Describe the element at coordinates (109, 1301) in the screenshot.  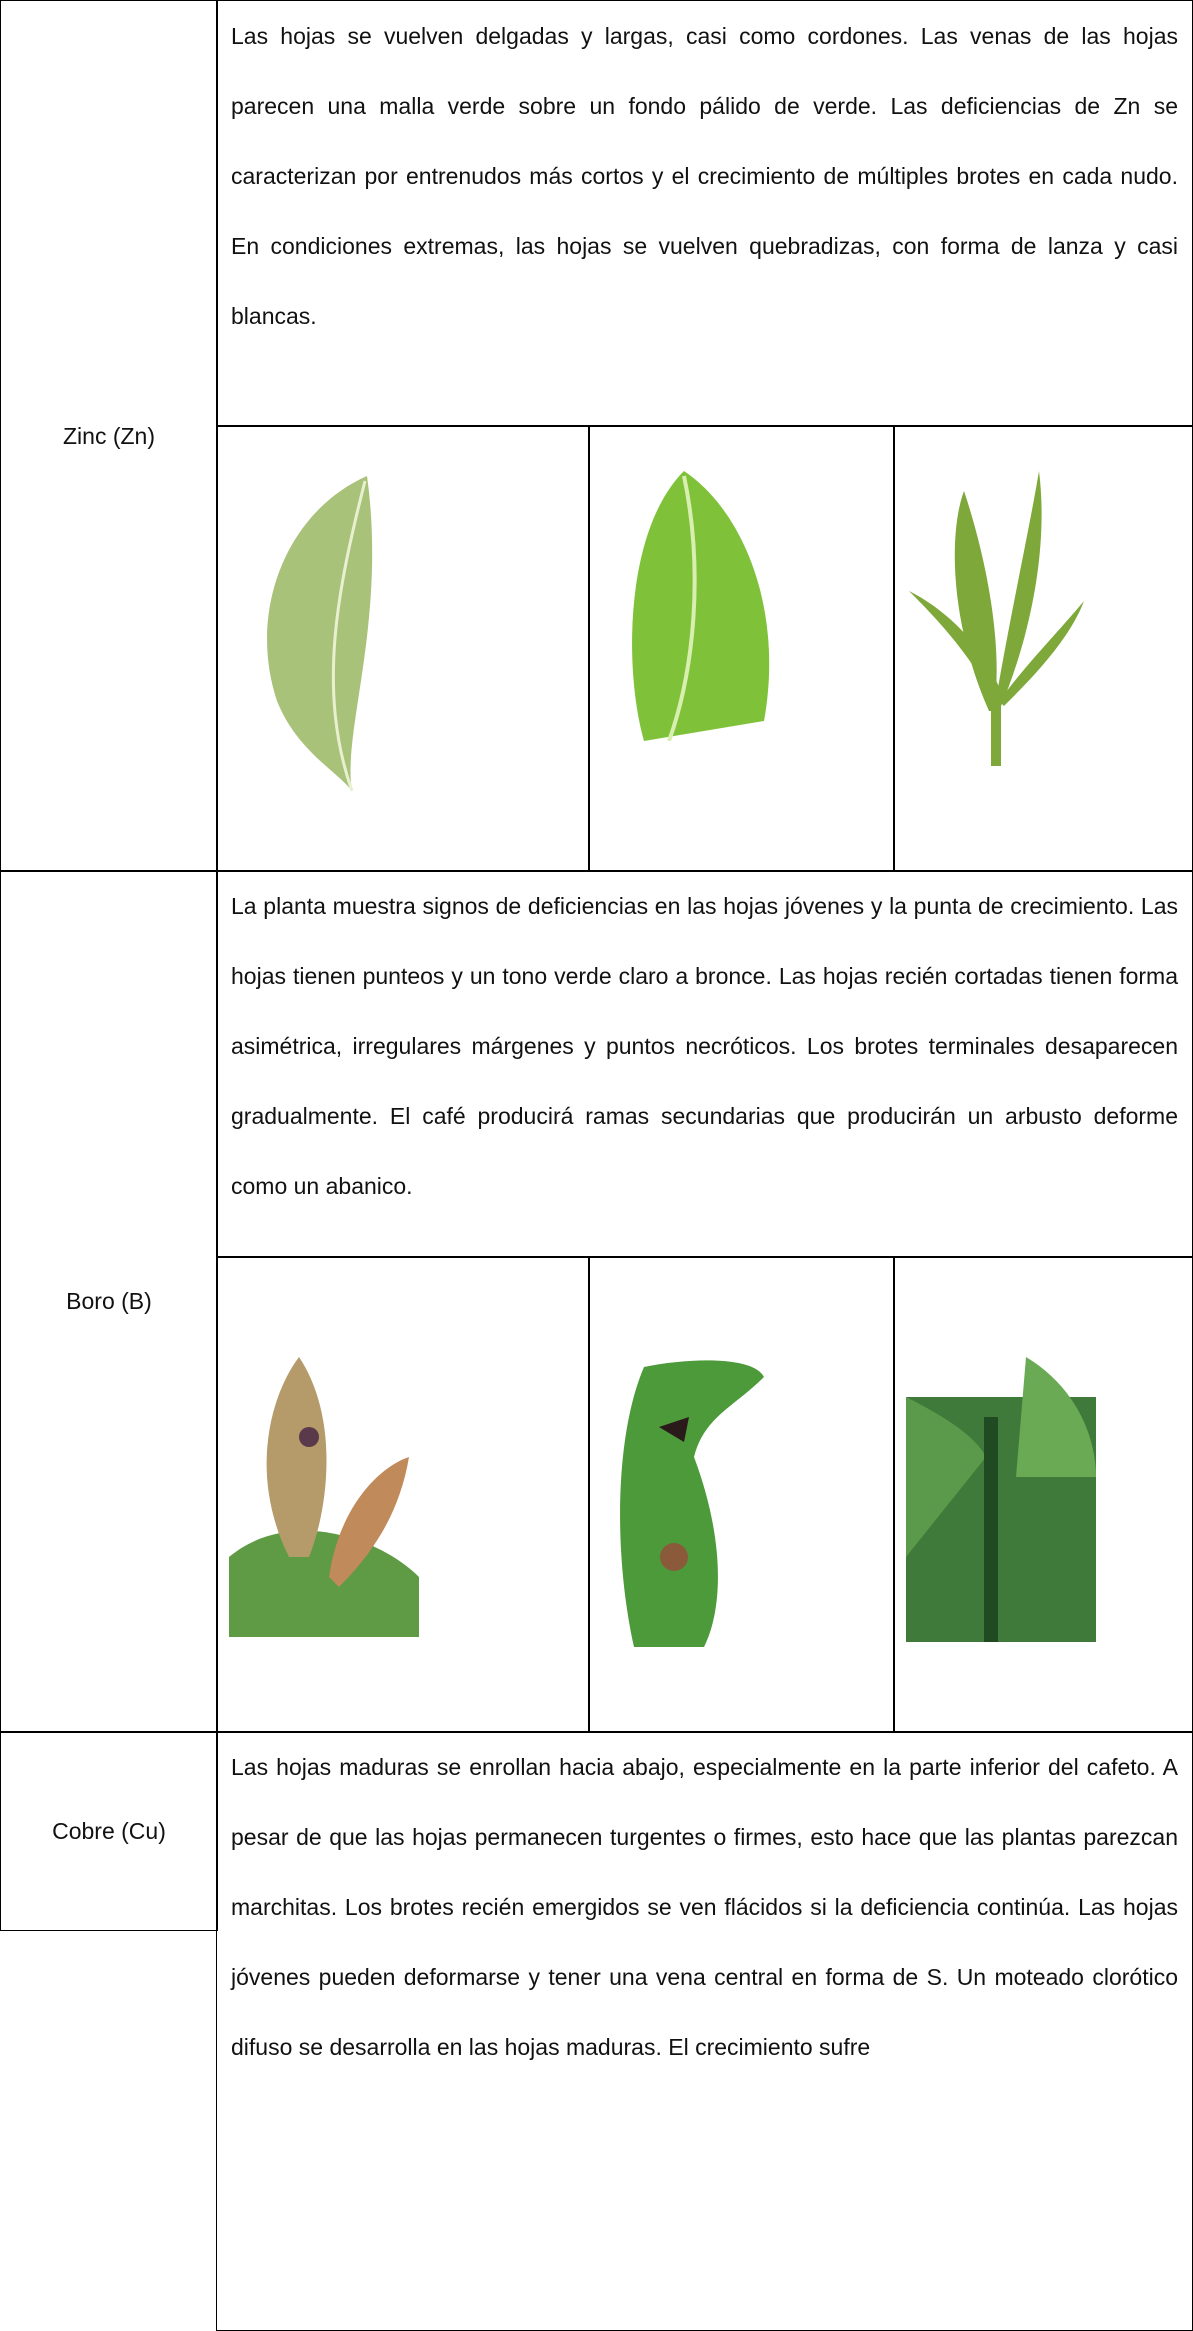
I see `row-label: Boro (B)` at that location.